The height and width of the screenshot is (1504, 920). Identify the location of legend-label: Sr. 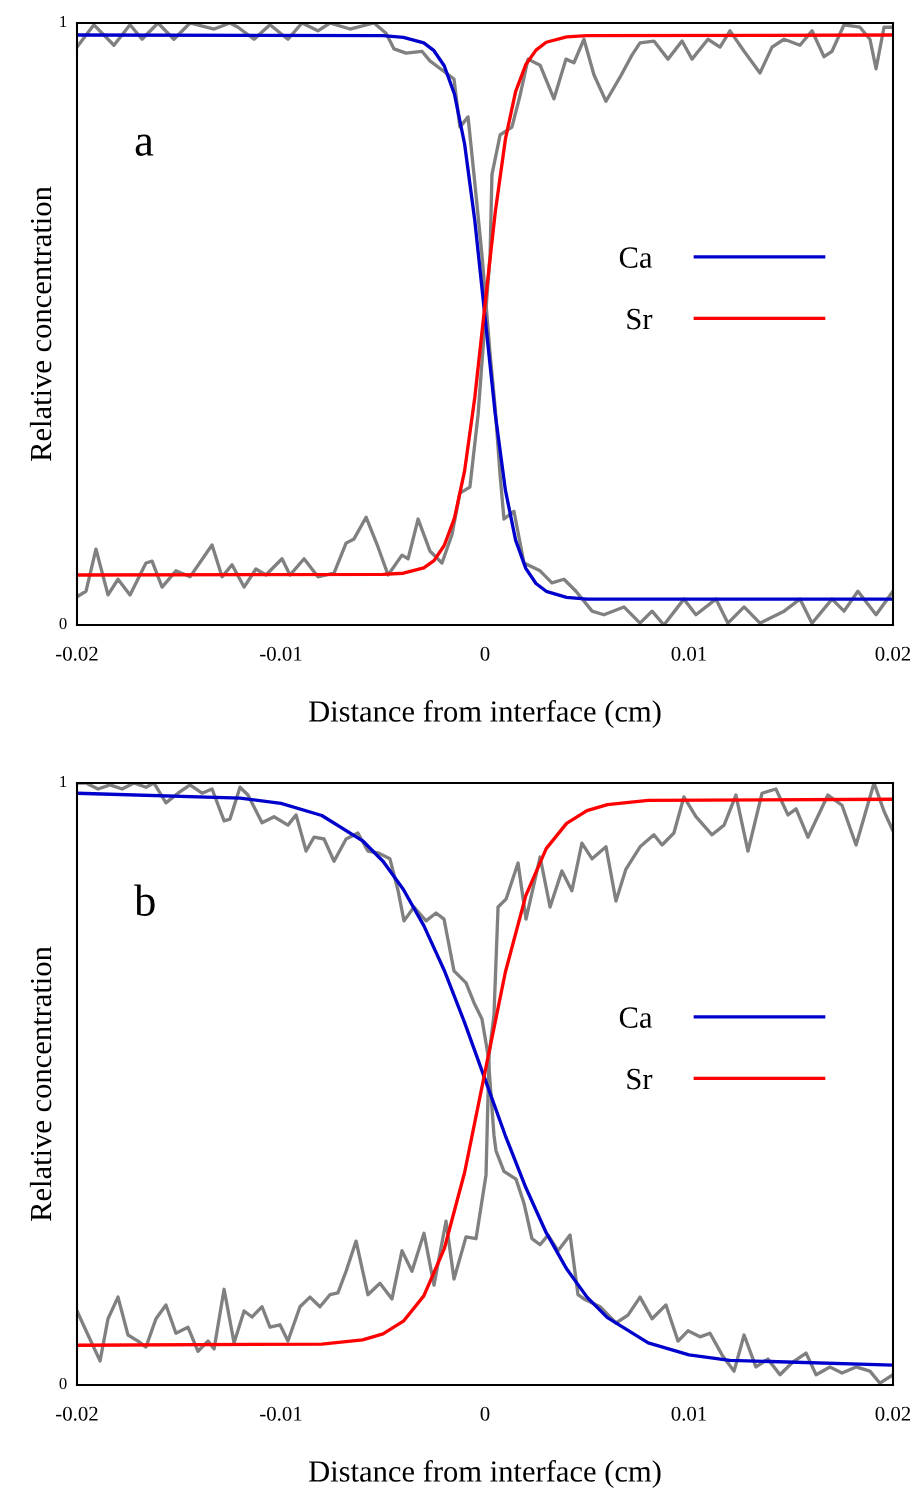
(640, 1079).